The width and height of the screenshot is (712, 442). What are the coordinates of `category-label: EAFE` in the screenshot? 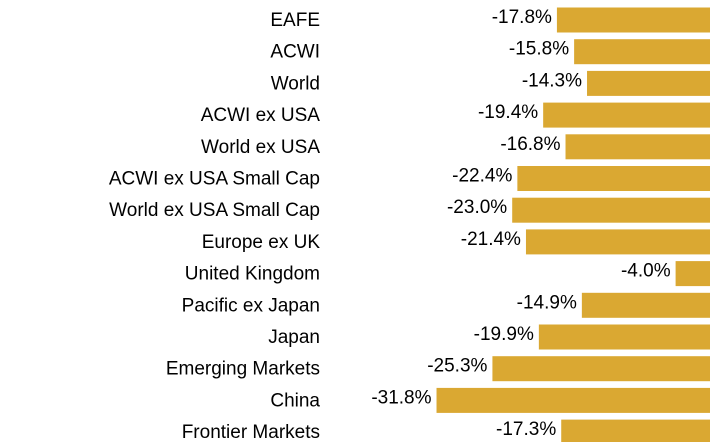 It's located at (295, 20).